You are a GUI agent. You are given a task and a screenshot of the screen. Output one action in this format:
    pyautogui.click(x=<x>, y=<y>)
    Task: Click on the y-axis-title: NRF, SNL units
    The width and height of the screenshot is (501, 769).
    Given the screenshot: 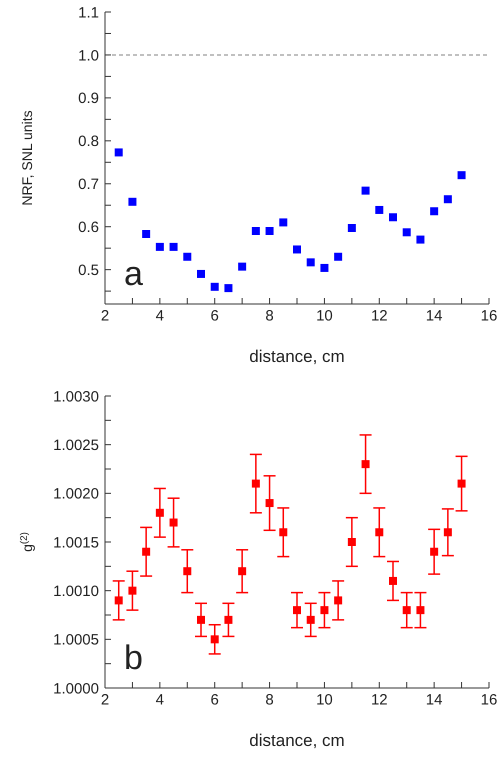 What is the action you would take?
    pyautogui.click(x=27, y=158)
    